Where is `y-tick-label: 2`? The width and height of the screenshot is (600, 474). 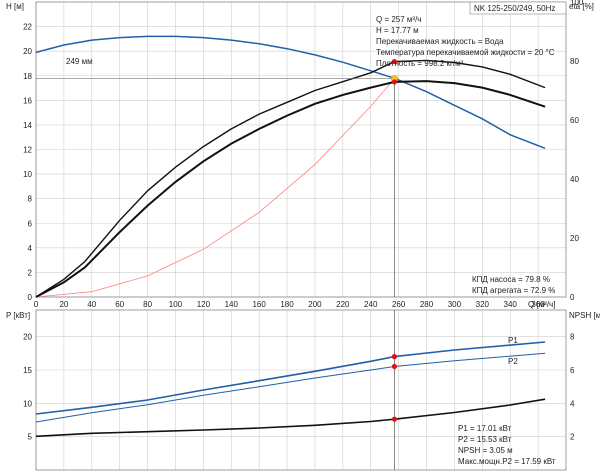
y-tick-label: 2 is located at coordinates (30, 272).